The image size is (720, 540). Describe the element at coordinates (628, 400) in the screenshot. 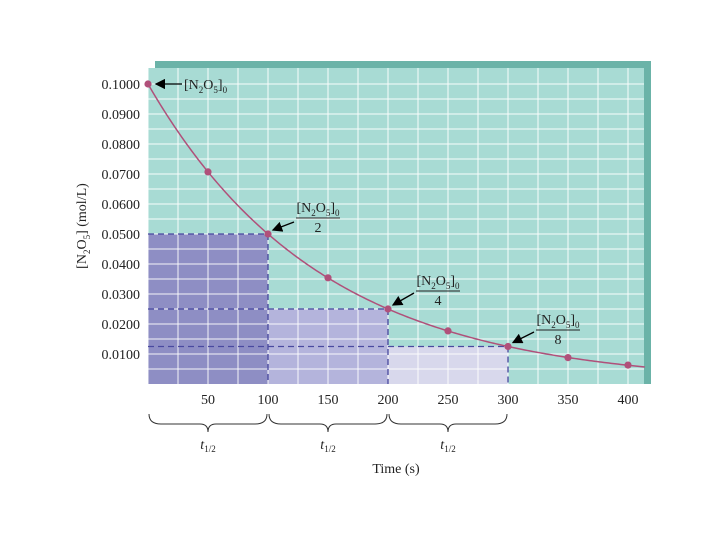

I see `x-tick-label: 400` at that location.